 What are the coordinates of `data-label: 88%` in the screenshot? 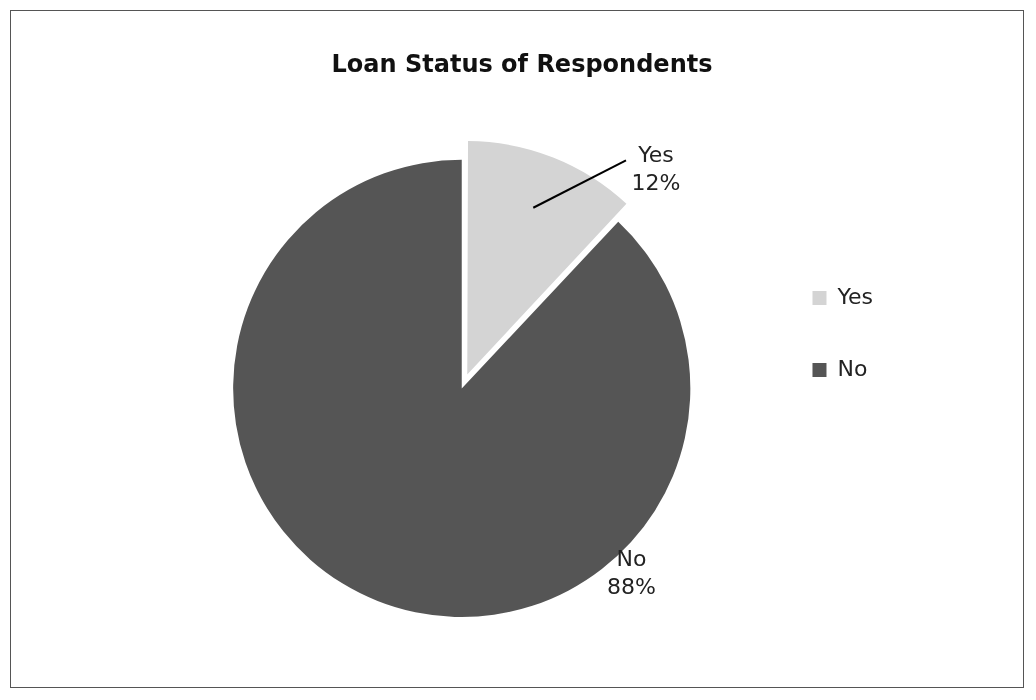 It's located at (631, 587).